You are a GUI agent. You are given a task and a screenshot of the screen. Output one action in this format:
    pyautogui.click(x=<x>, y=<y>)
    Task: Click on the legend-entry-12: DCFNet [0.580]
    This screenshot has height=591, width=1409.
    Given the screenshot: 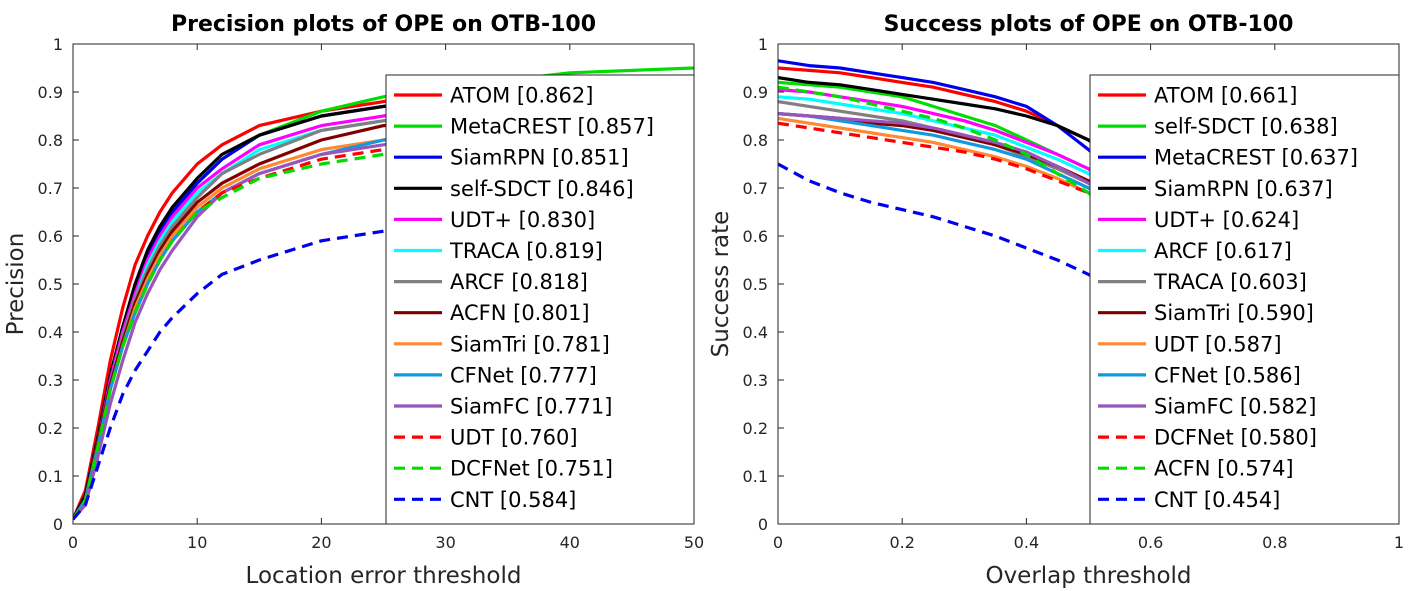 What is the action you would take?
    pyautogui.click(x=1235, y=438)
    